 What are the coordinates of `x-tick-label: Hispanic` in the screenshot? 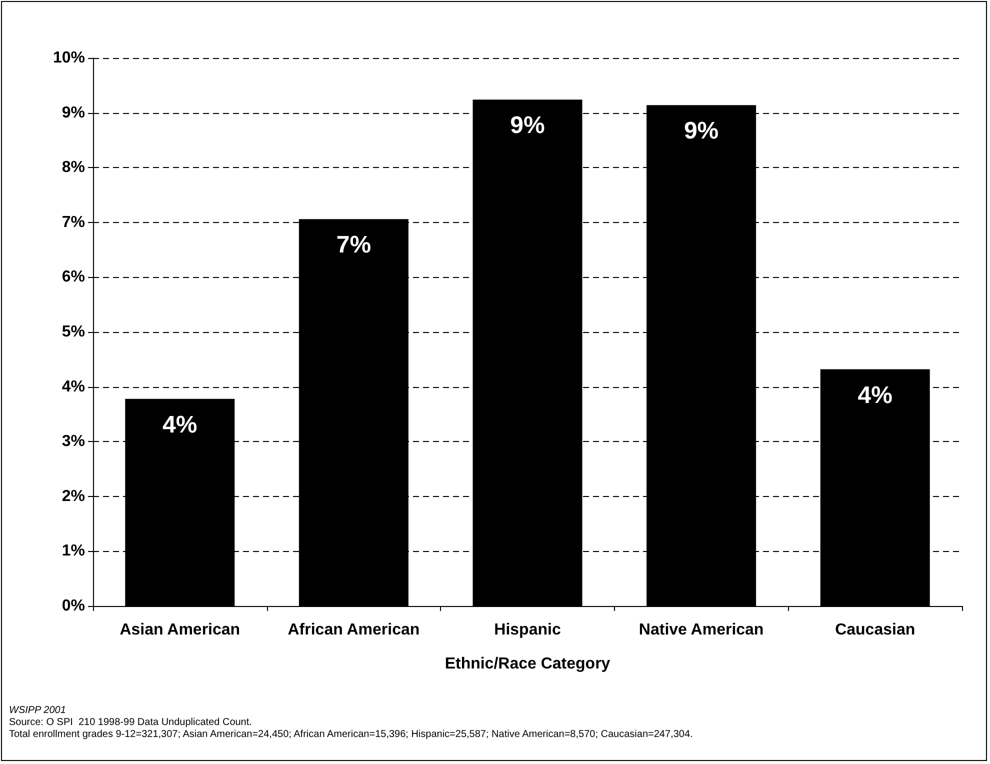 It's located at (527, 630).